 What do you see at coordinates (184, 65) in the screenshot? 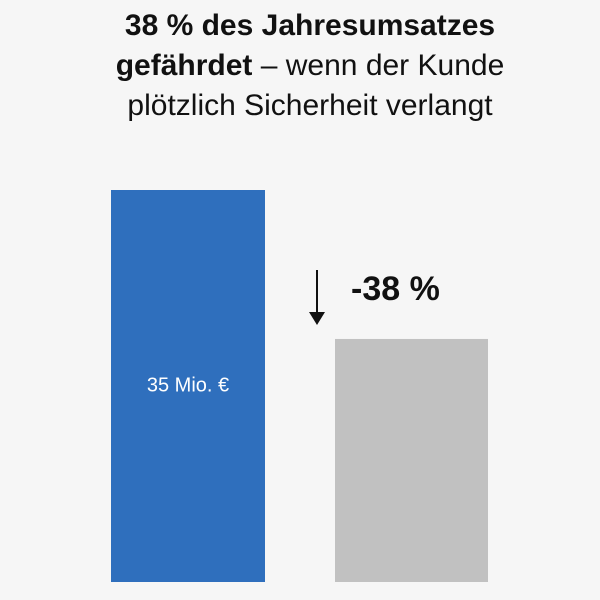
I see `title-emphasis: gefährdet` at bounding box center [184, 65].